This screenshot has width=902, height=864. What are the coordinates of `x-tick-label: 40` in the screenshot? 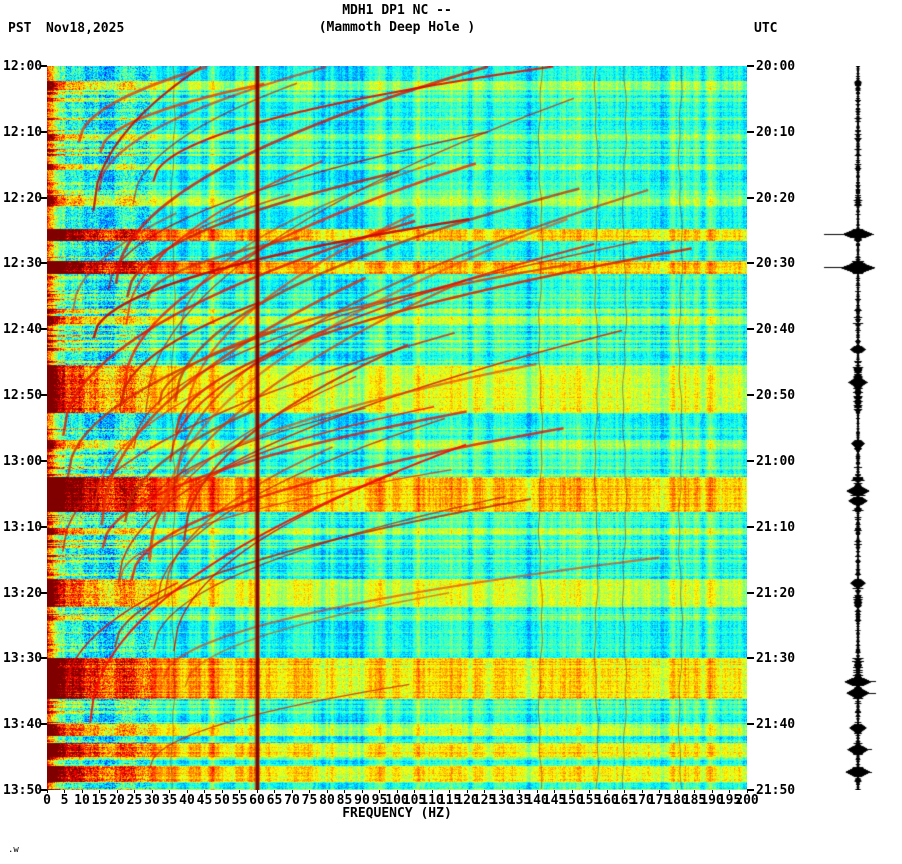 It's located at (187, 800).